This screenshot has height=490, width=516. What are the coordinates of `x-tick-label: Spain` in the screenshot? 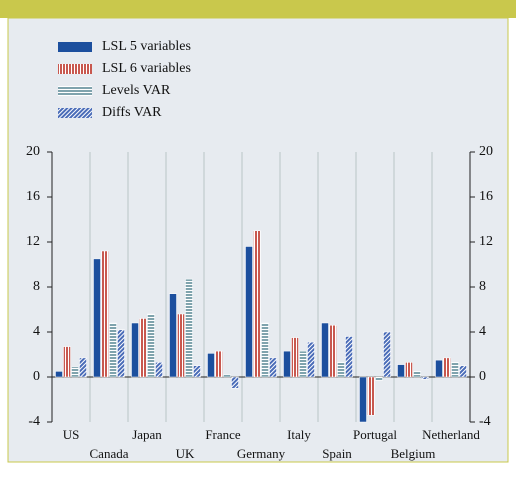 It's located at (337, 453).